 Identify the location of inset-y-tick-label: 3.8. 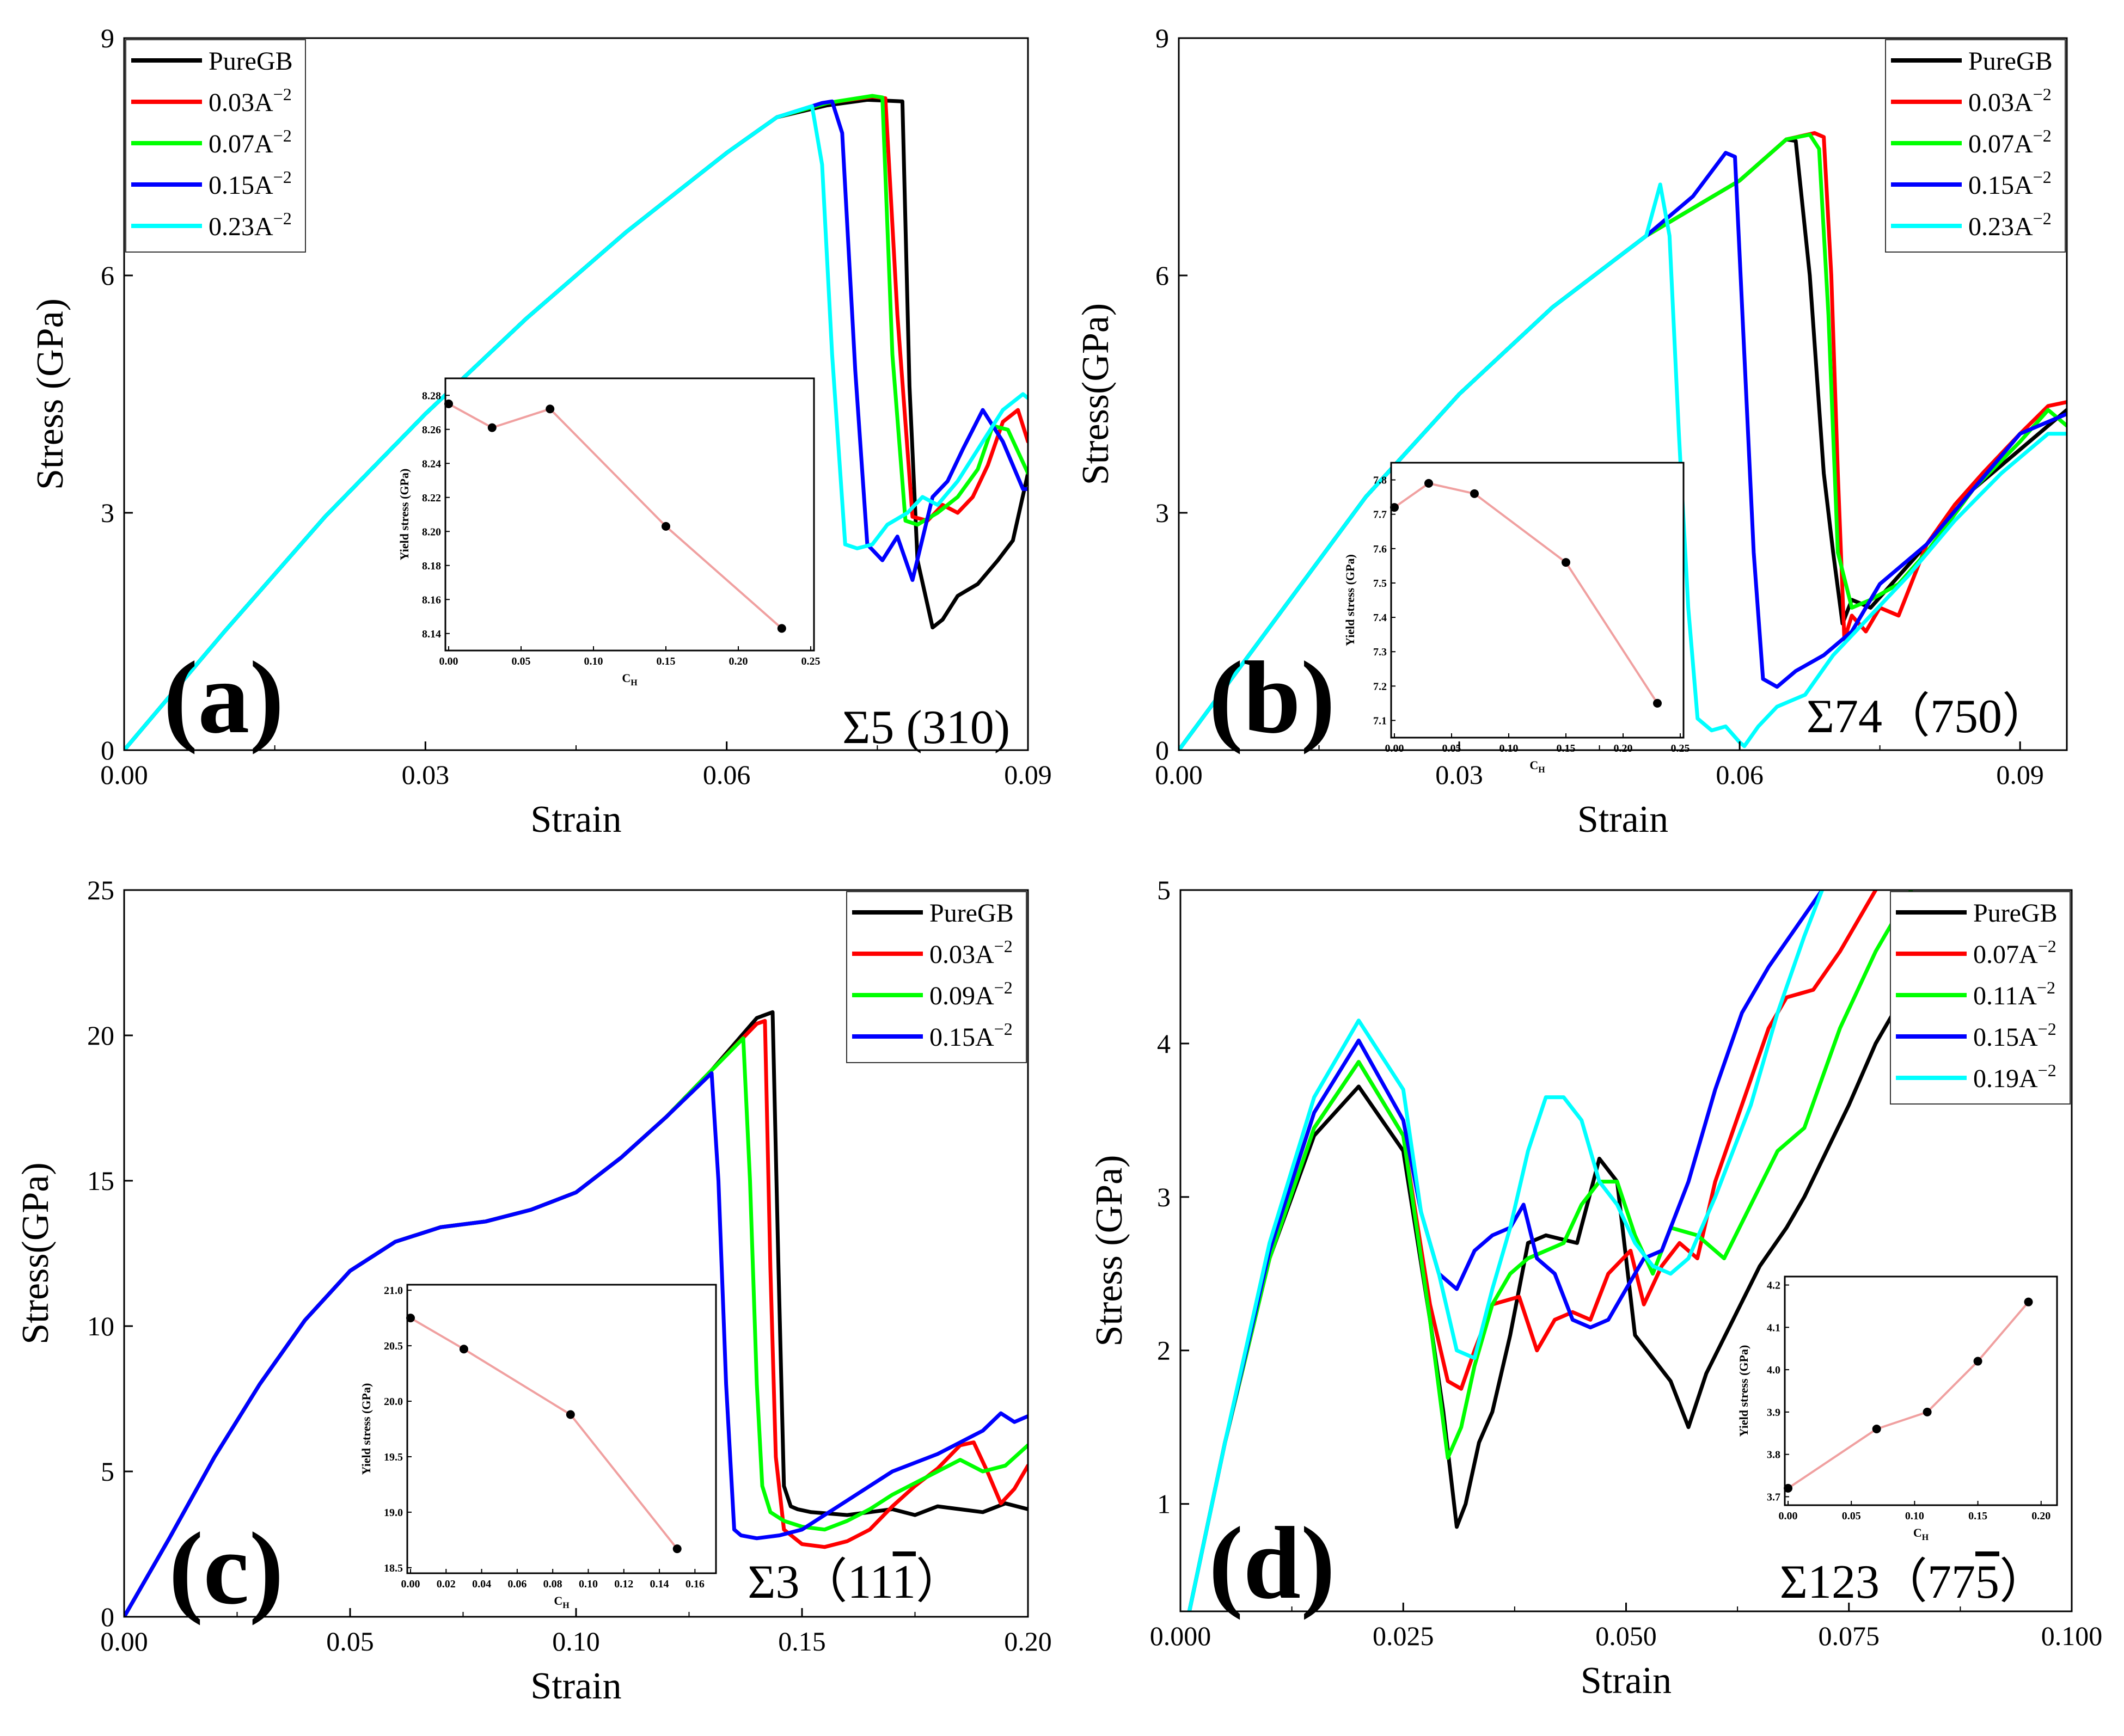
(1773, 1455).